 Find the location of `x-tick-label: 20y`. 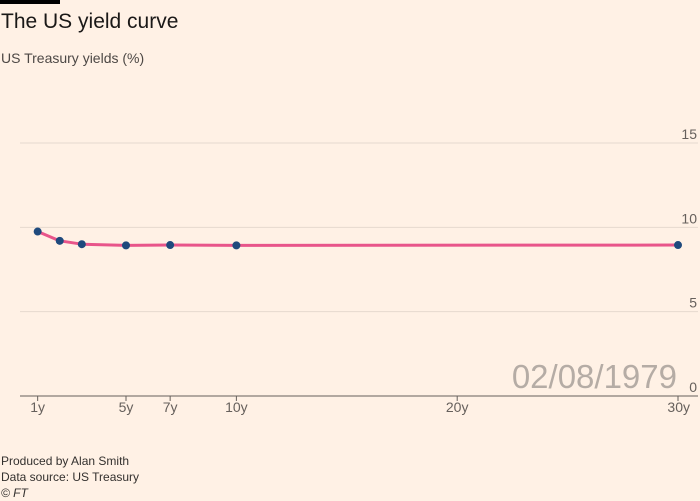

x-tick-label: 20y is located at coordinates (457, 407).